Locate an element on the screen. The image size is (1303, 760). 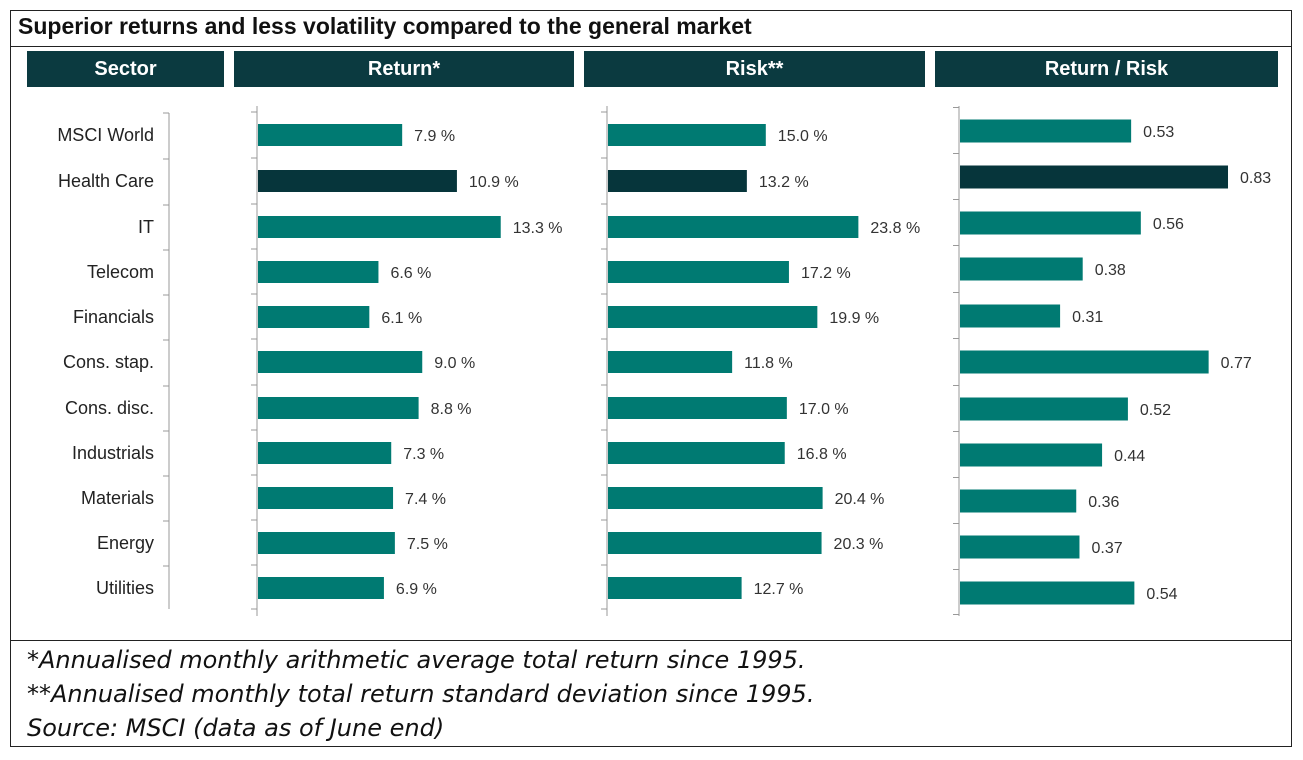
header-risk: Risk** is located at coordinates (754, 69).